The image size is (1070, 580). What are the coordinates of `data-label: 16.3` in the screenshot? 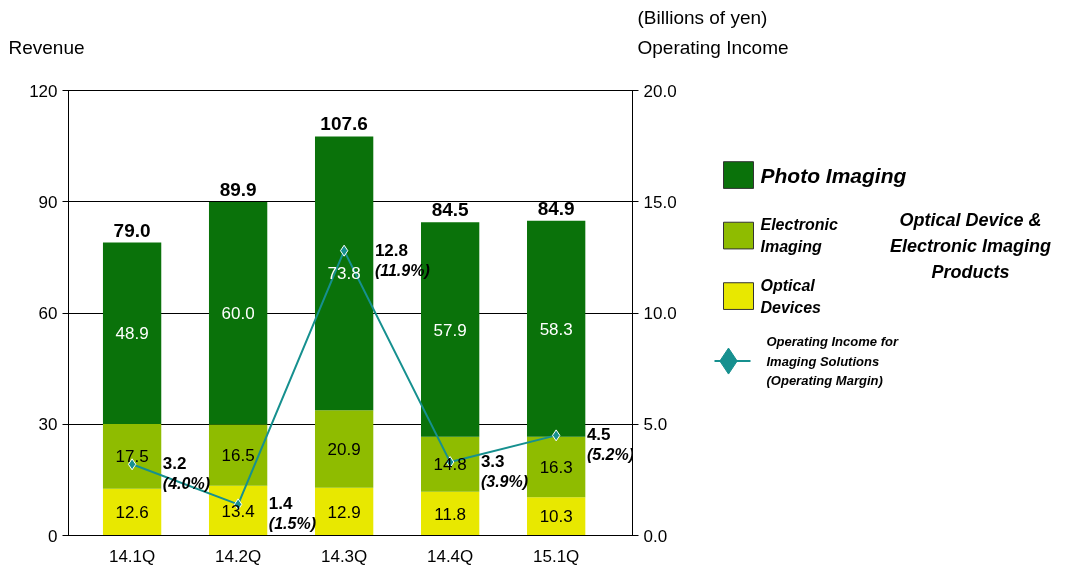 It's located at (556, 468).